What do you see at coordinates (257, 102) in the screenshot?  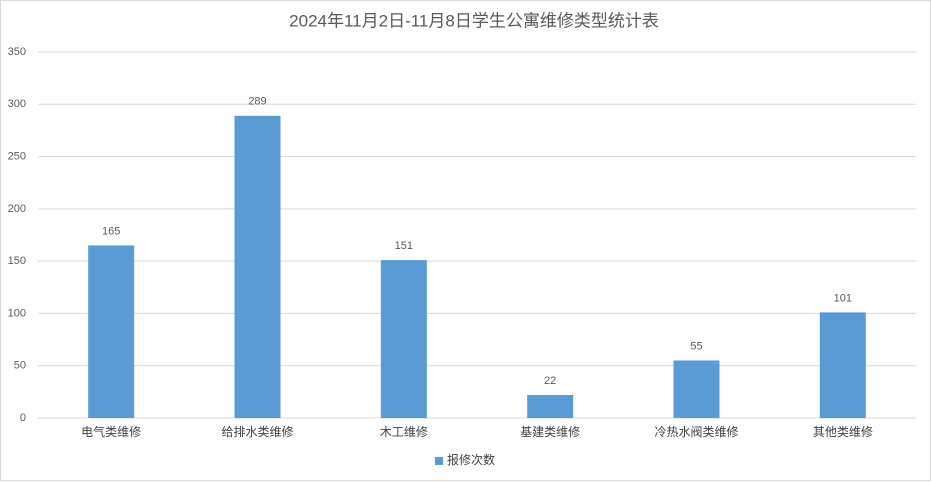 I see `data-label: 289` at bounding box center [257, 102].